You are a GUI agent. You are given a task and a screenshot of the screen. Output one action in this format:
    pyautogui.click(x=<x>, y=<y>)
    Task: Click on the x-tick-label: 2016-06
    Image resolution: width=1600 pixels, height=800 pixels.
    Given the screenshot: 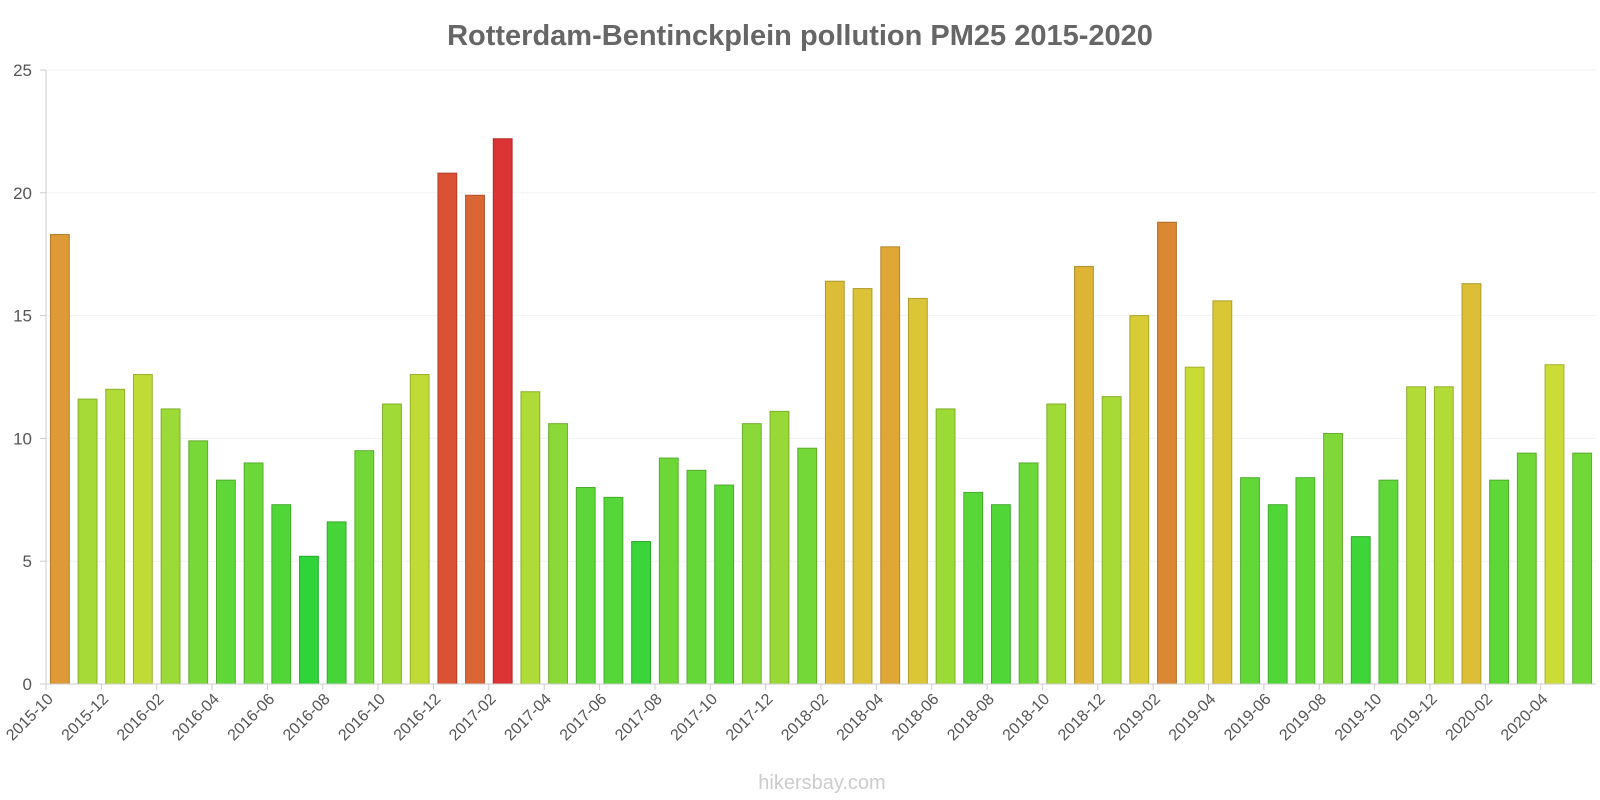 What is the action you would take?
    pyautogui.click(x=252, y=718)
    